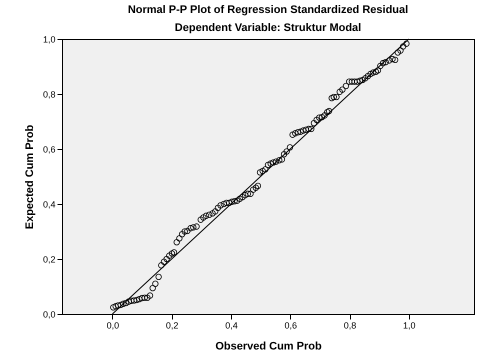 This screenshot has height=354, width=482. Describe the element at coordinates (409, 325) in the screenshot. I see `x-tick-label: 1,0` at that location.